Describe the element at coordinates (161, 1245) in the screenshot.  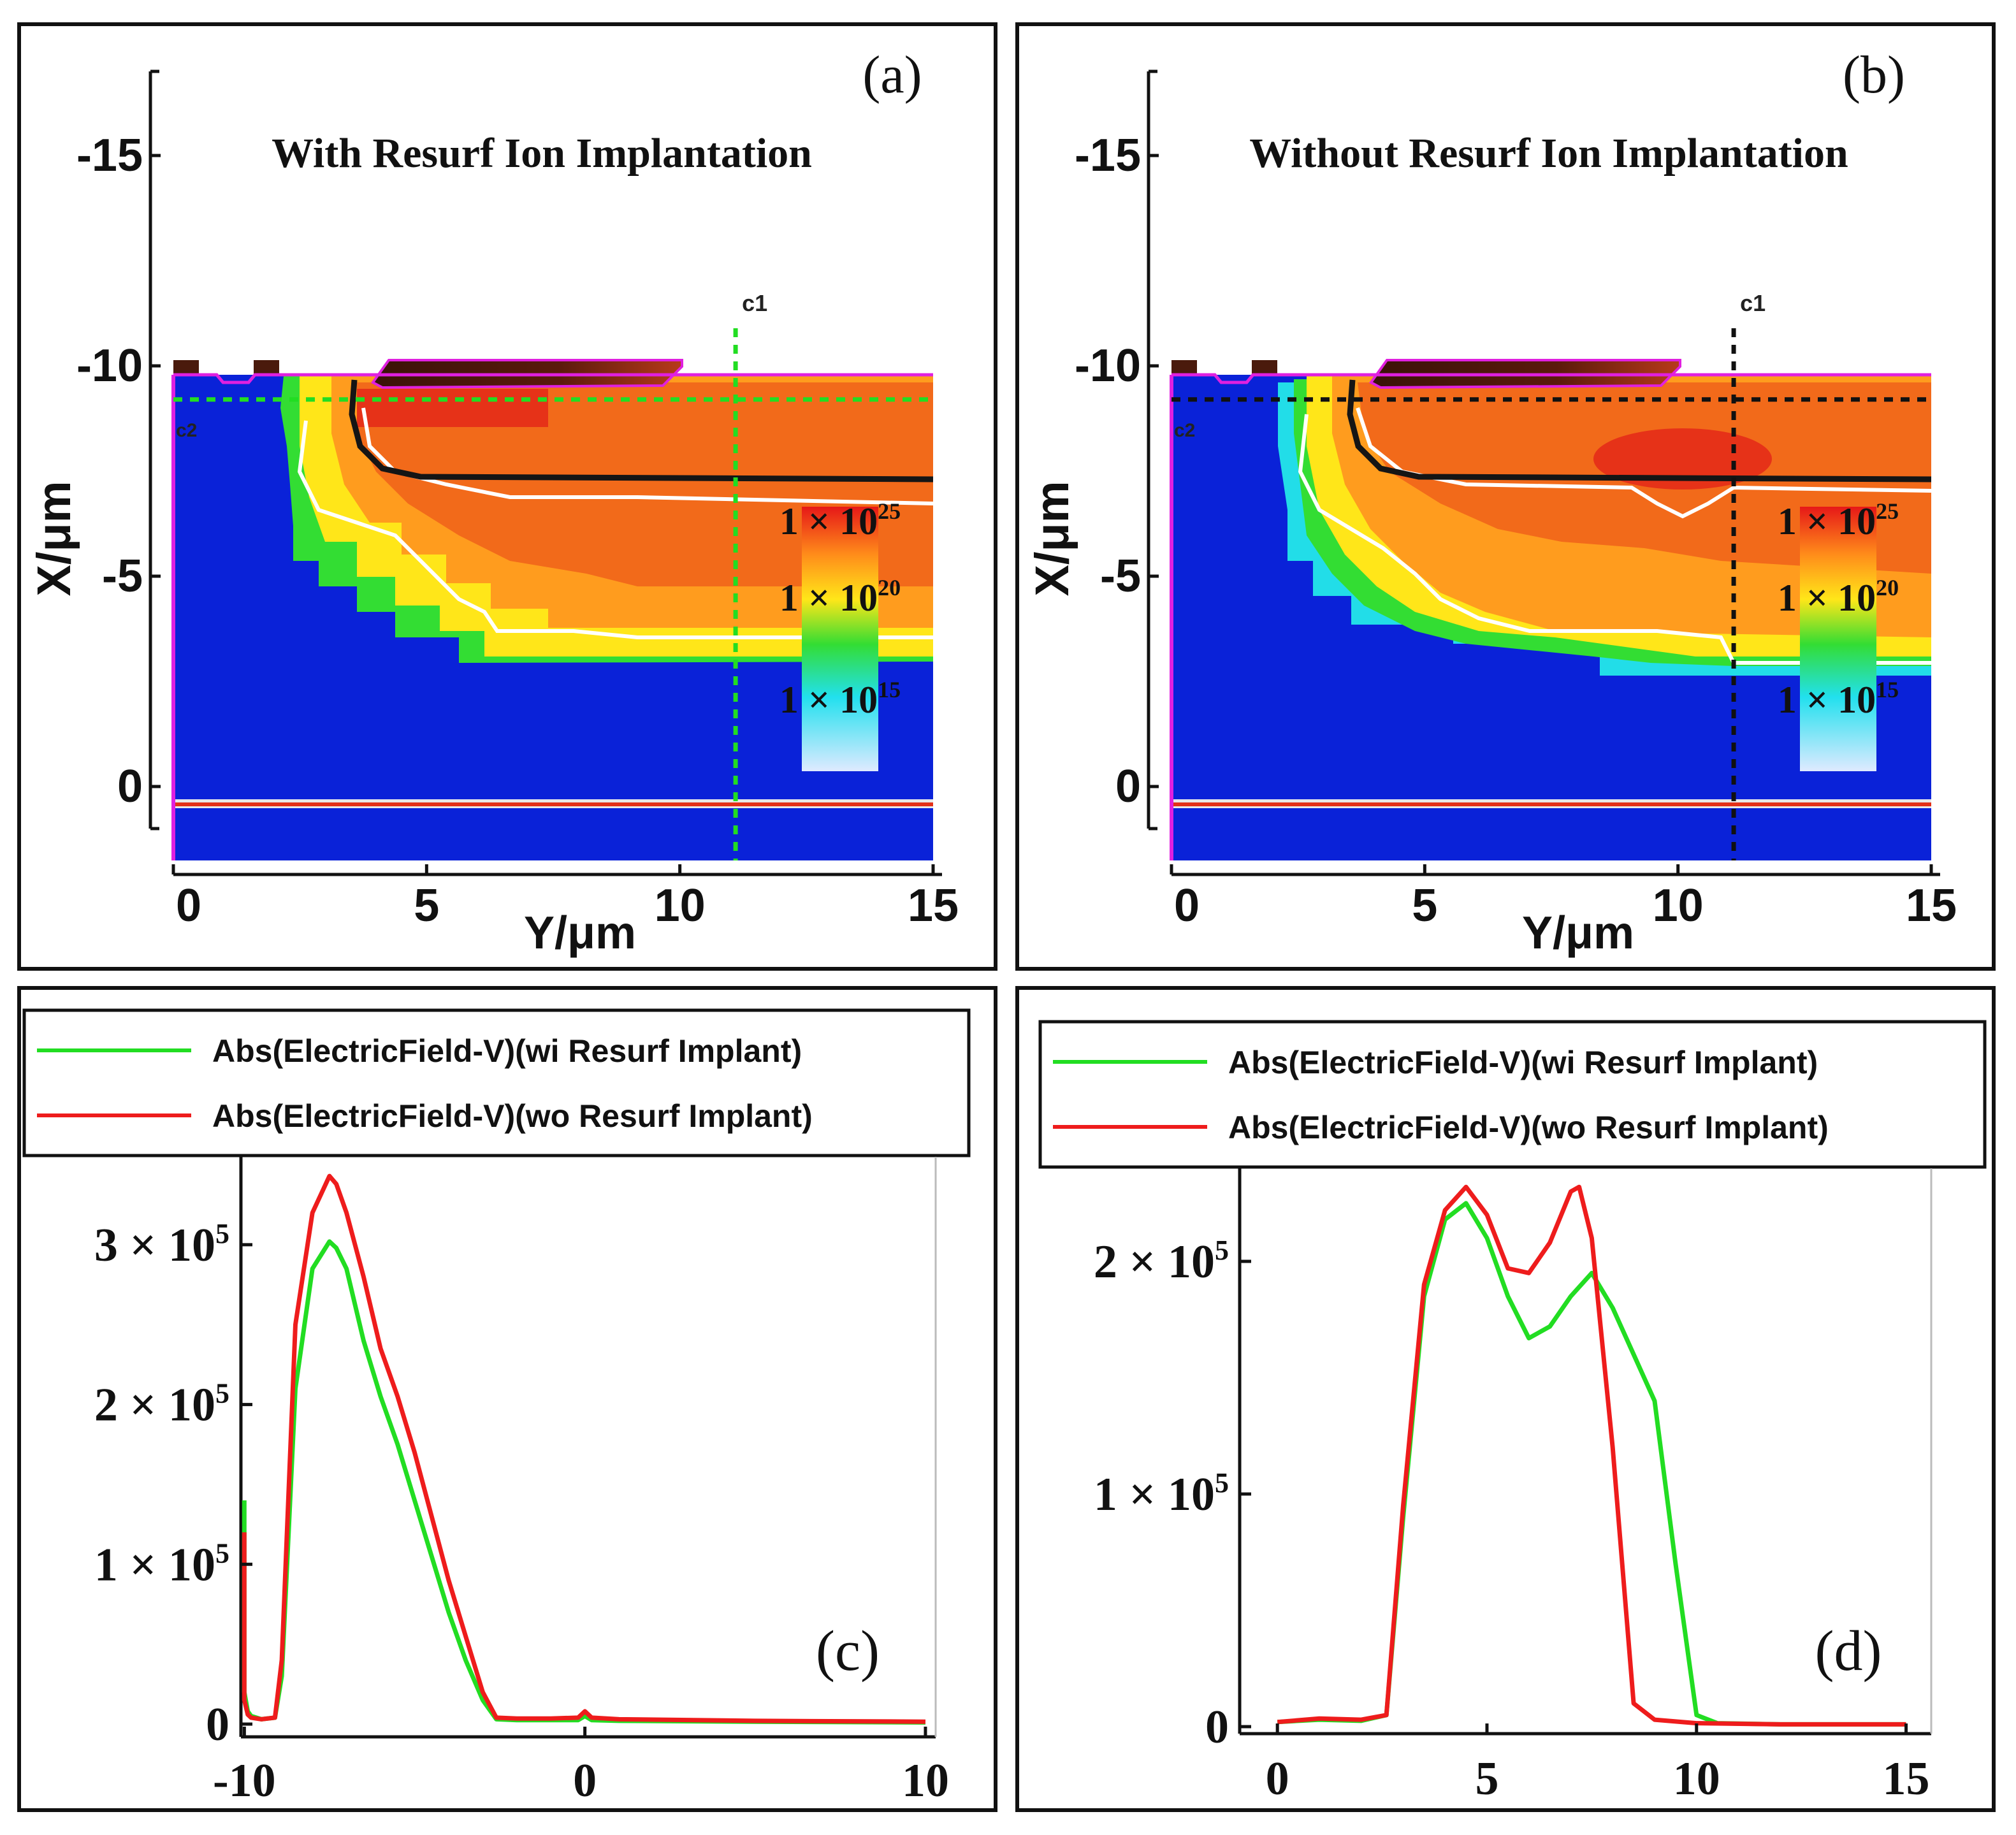
I see `y-tick-label: 3 × 10⁵` at that location.